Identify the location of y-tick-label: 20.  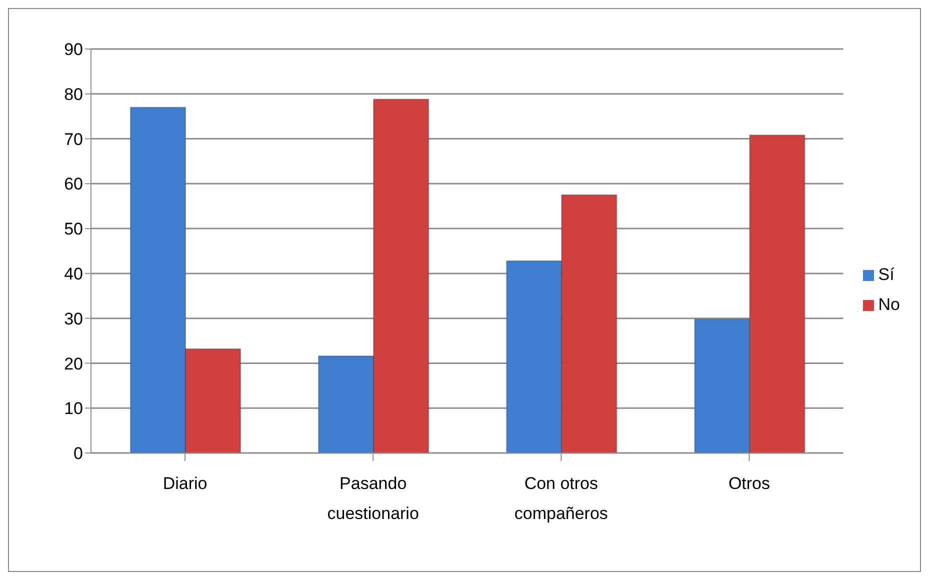
(73, 364).